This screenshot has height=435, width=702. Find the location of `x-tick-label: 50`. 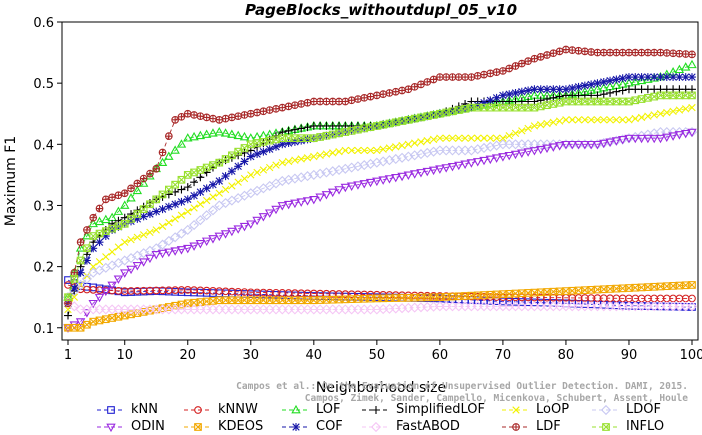

x-tick-label: 50 is located at coordinates (377, 355).